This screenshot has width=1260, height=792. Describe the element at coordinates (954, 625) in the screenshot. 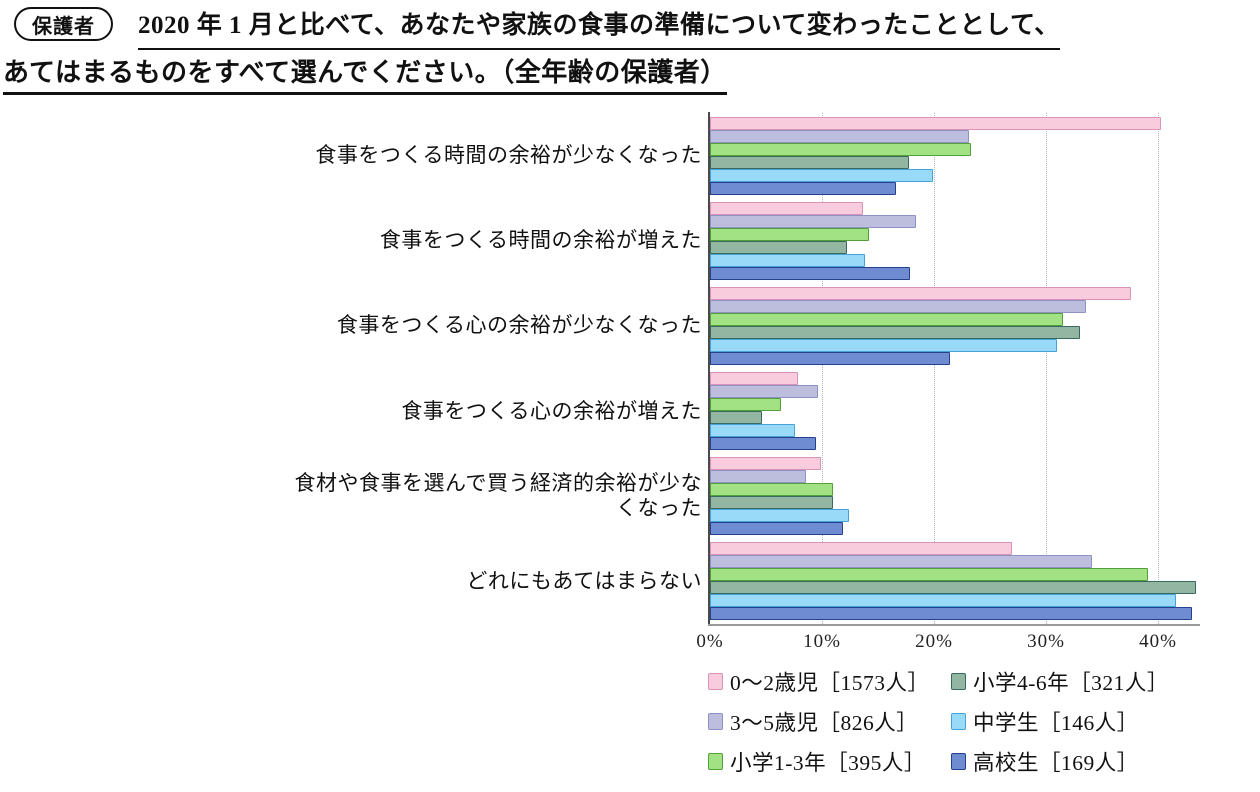

I see `x-axis-line` at that location.